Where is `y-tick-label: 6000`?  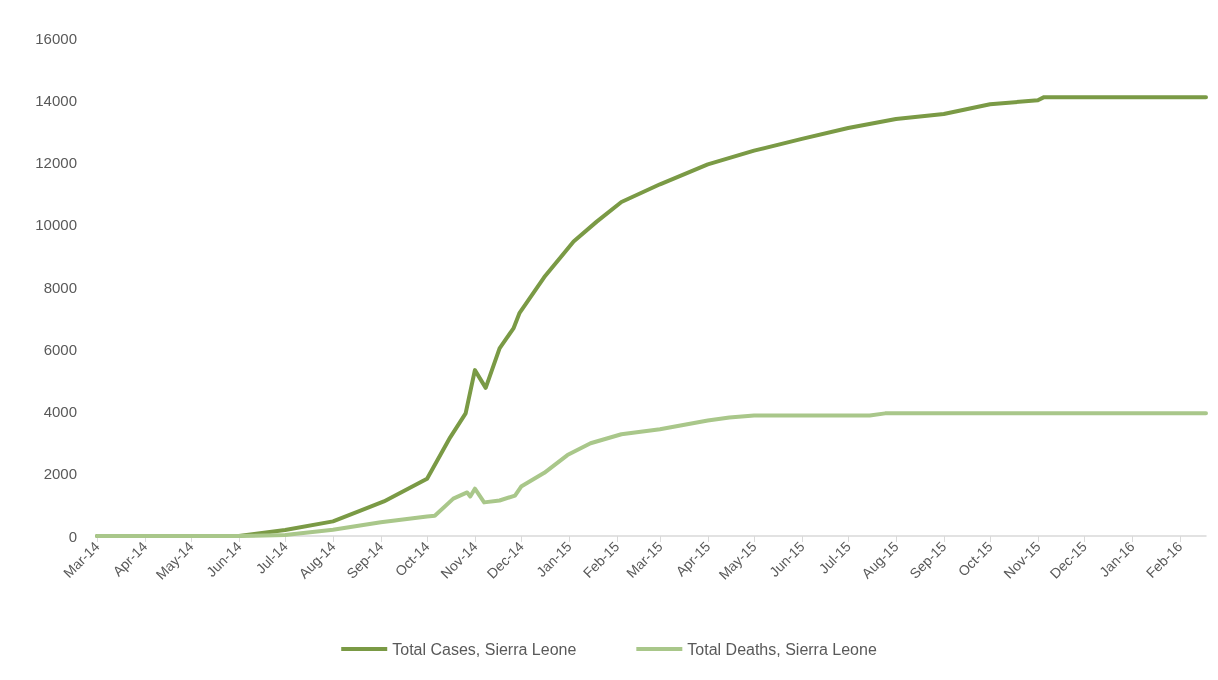 y-tick-label: 6000 is located at coordinates (60, 349).